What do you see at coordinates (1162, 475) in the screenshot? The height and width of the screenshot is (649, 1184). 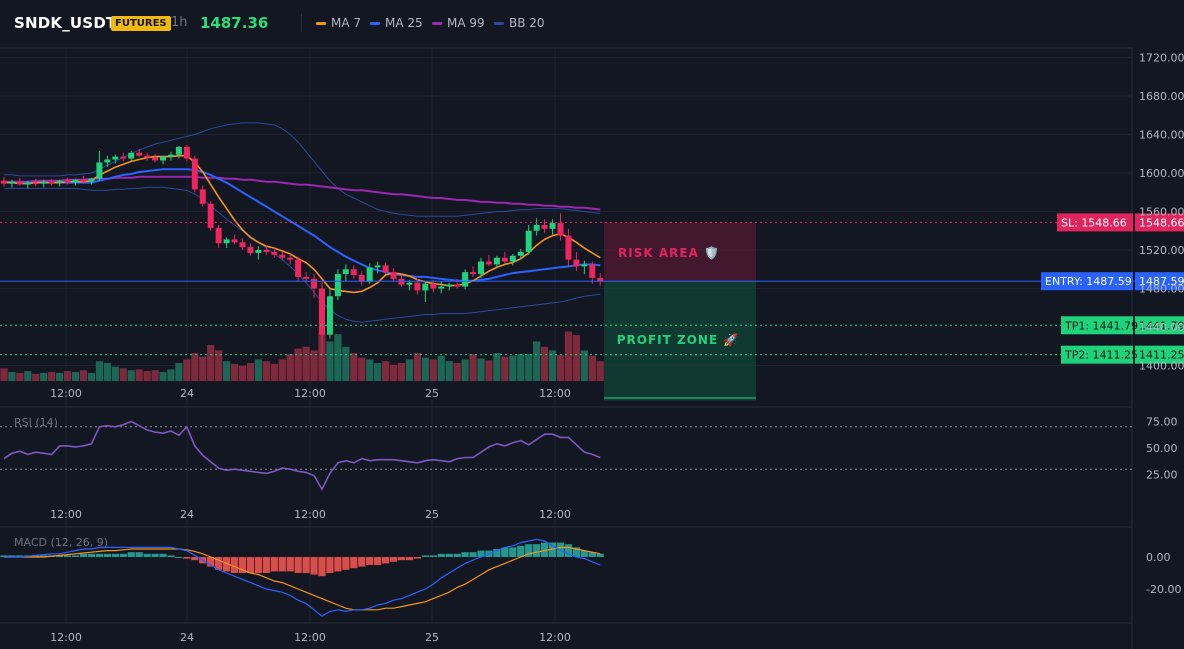 I see `rsi-tick-label: 25.00` at bounding box center [1162, 475].